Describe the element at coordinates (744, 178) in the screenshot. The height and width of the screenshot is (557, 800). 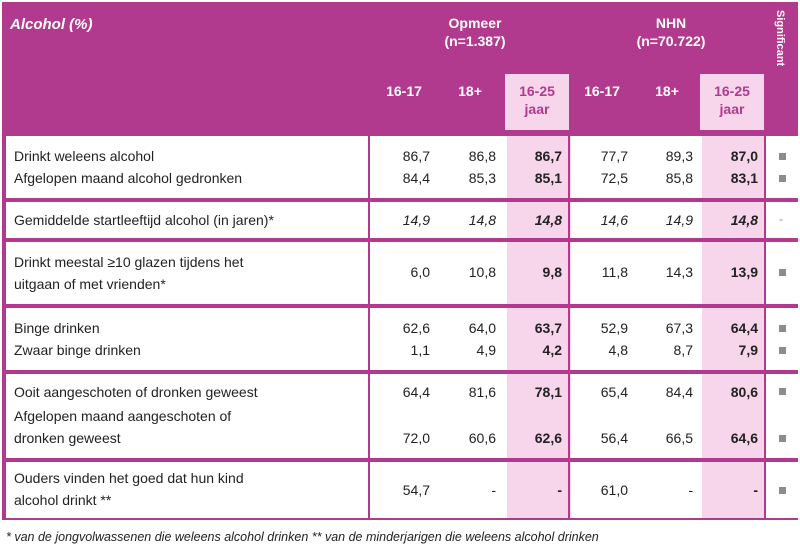
I see `cell: 83,1` at that location.